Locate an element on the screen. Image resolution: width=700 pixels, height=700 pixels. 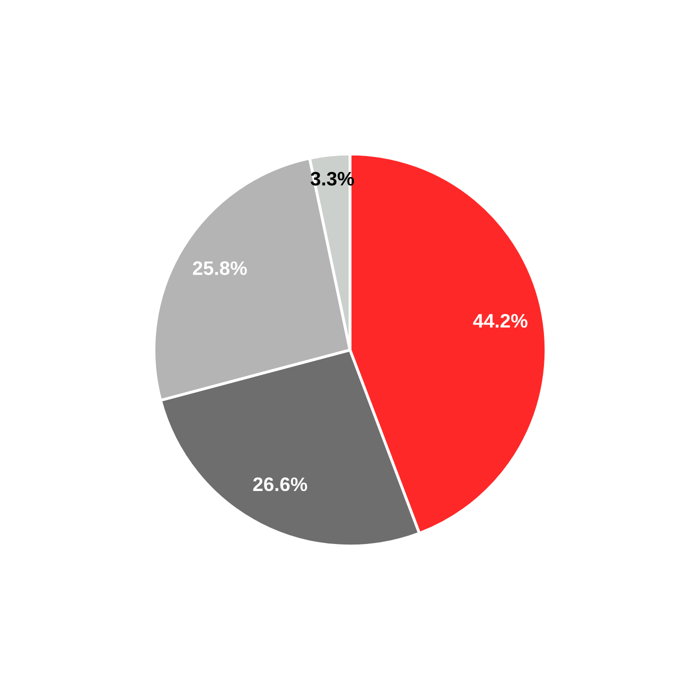
data-label: 44.2% is located at coordinates (500, 321).